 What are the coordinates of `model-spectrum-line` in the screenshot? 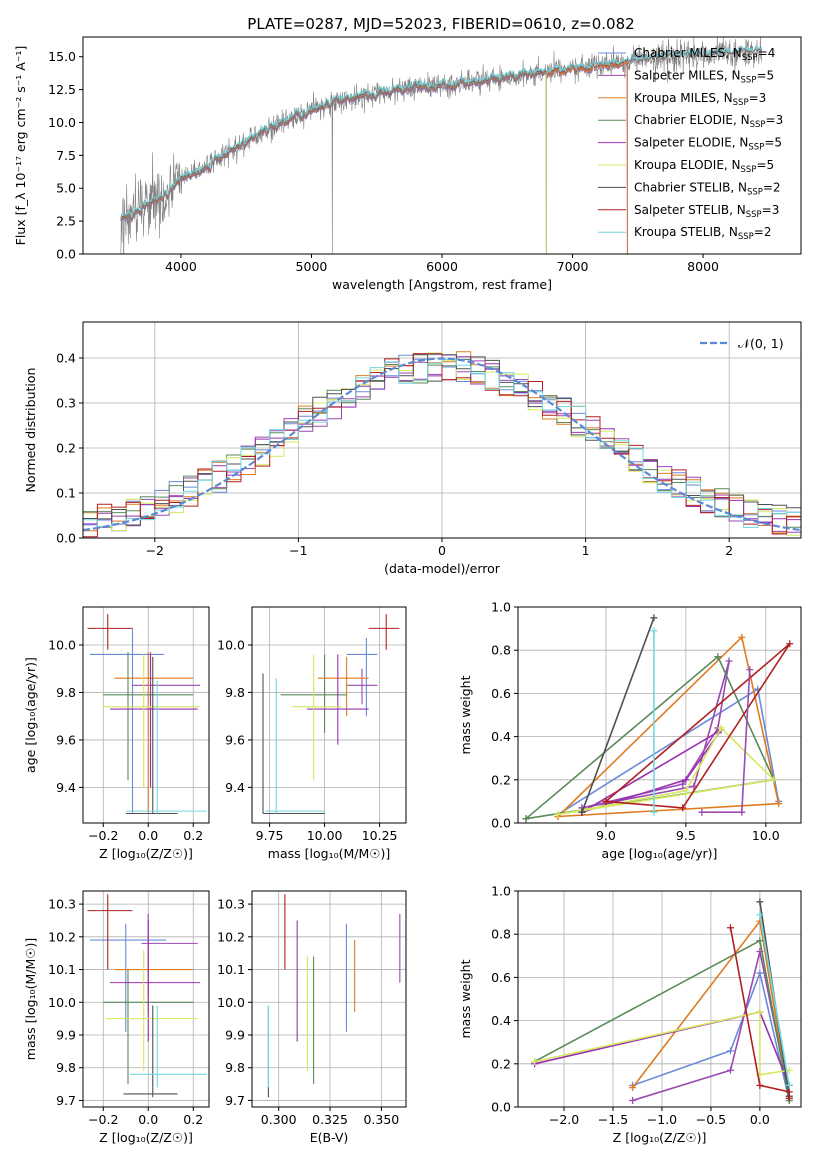 It's located at (441, 132).